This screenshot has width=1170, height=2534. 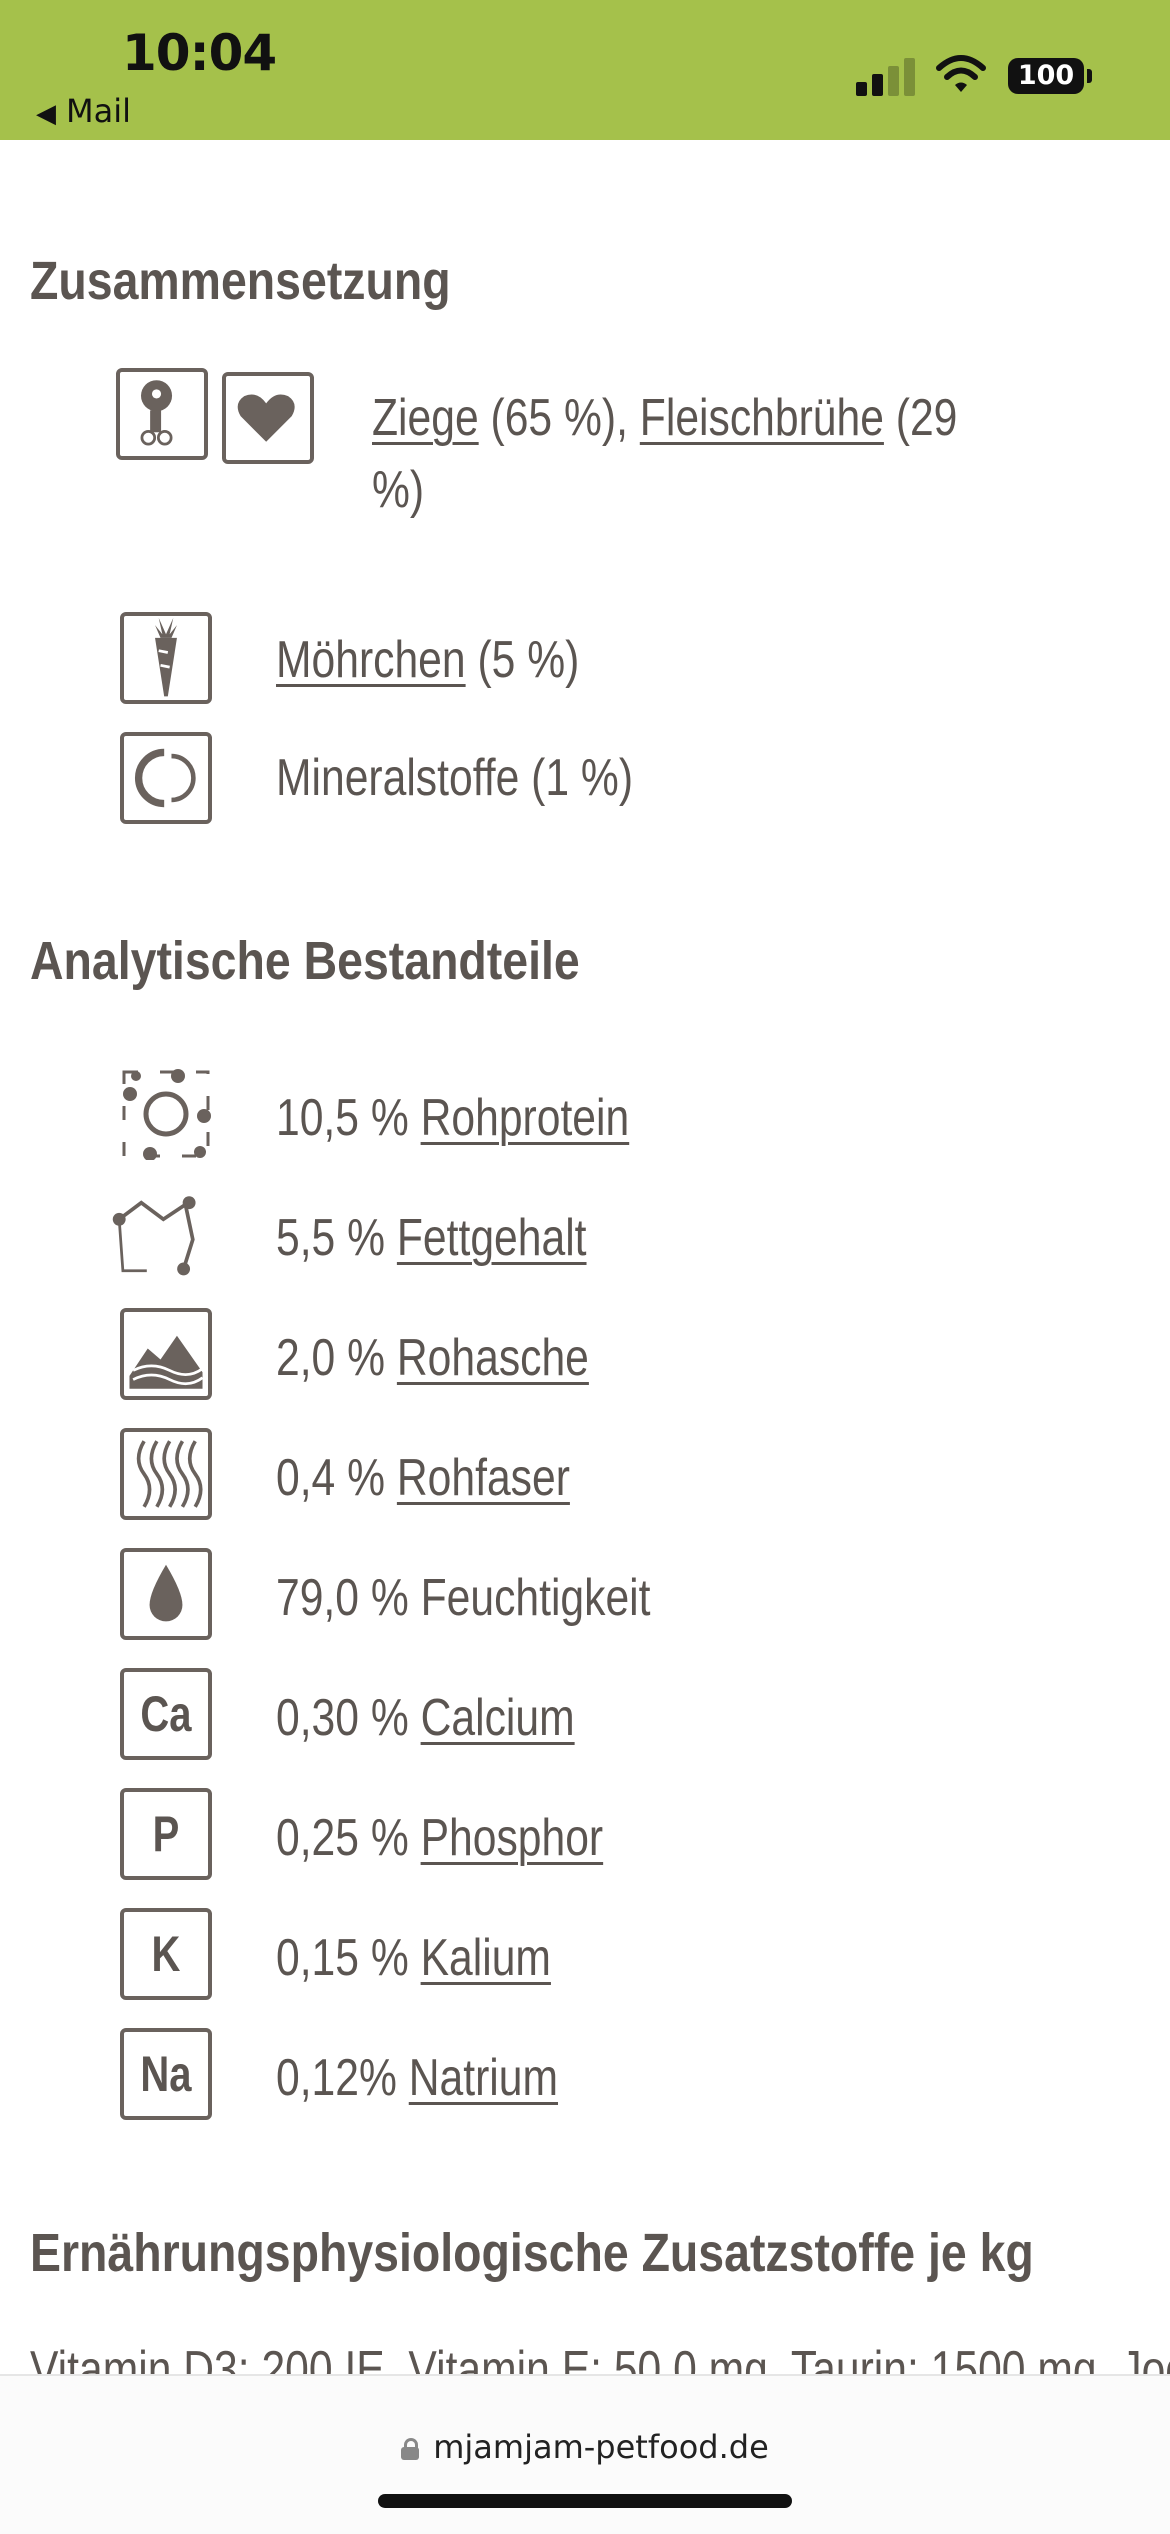 What do you see at coordinates (485, 1958) in the screenshot?
I see `kalium-link: Kalium` at bounding box center [485, 1958].